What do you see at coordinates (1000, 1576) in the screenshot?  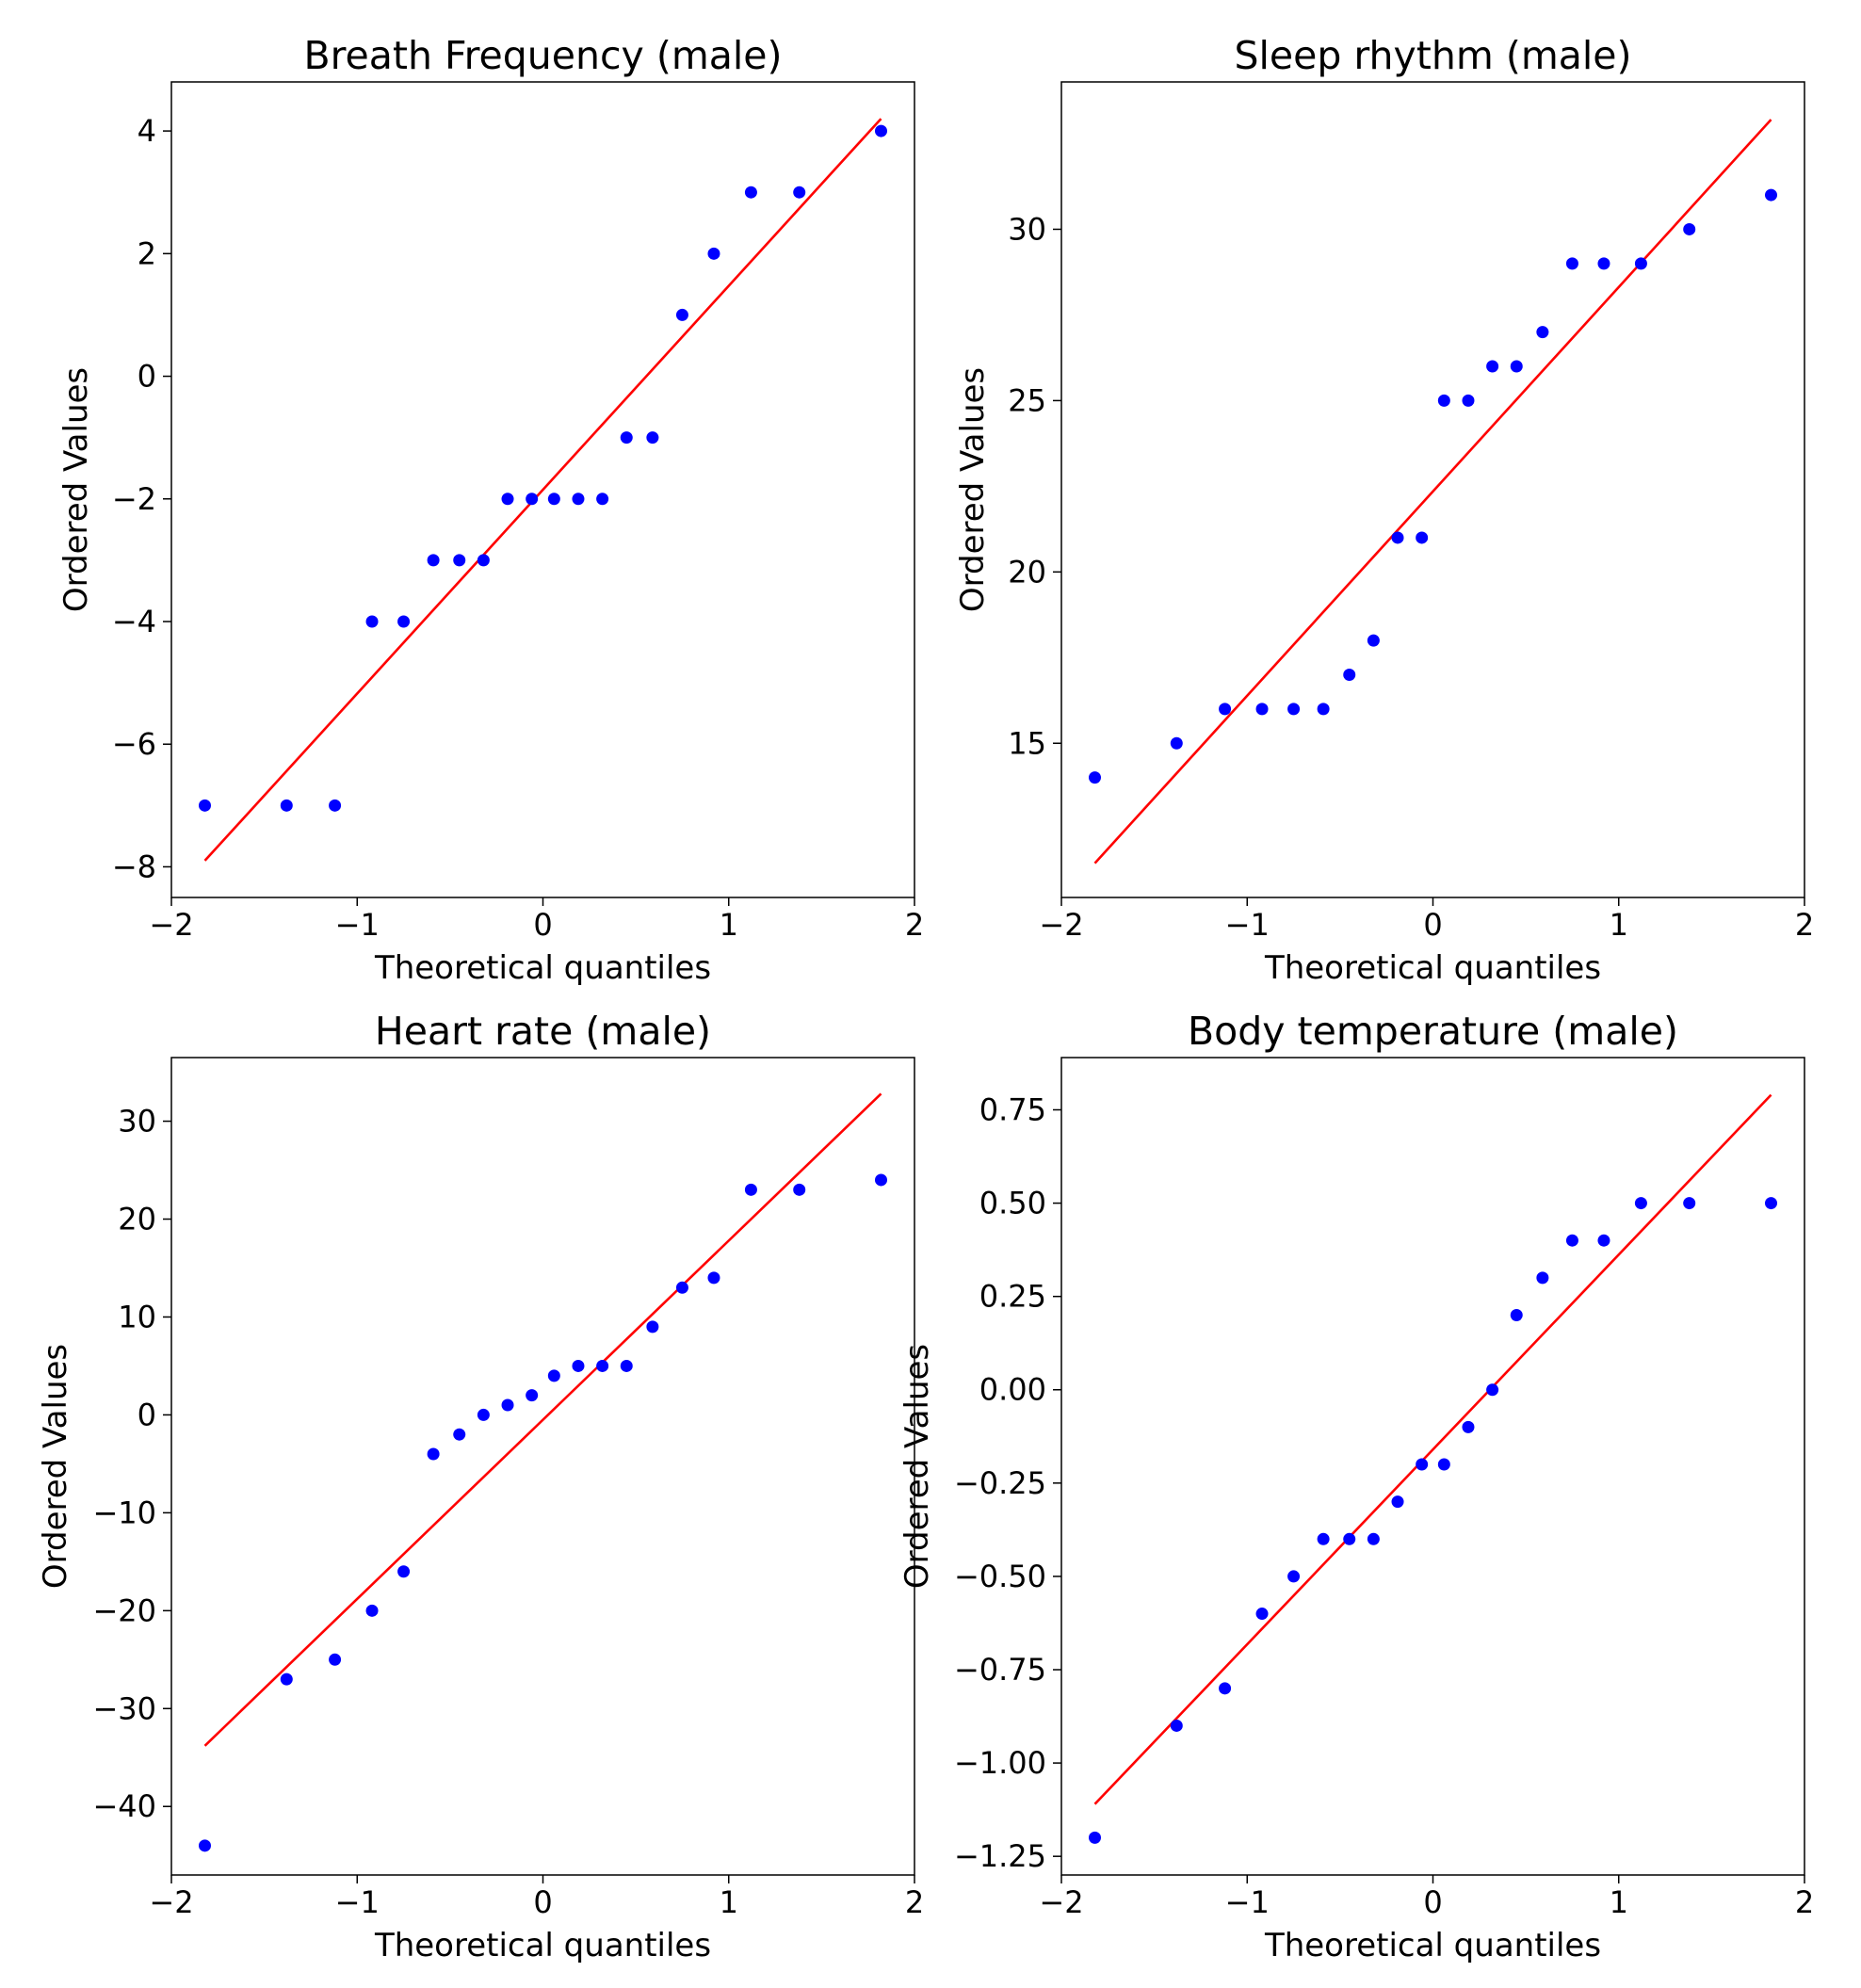 I see `y-tick-label: −0.50` at bounding box center [1000, 1576].